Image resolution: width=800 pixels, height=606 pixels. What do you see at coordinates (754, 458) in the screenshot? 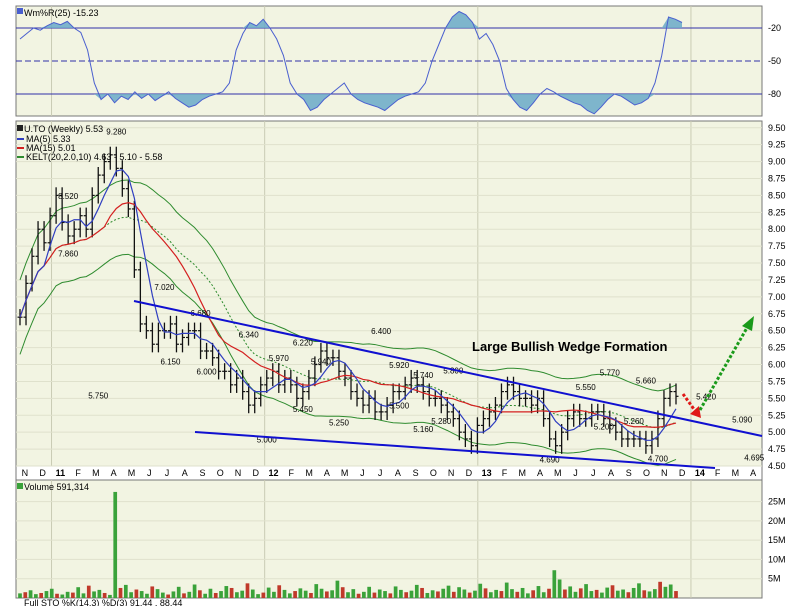
I see `price-annotation: 4.695` at bounding box center [754, 458].